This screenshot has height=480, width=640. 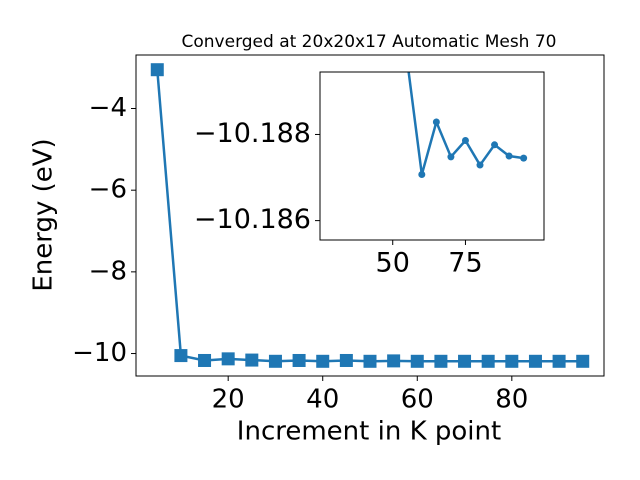 What do you see at coordinates (108, 108) in the screenshot?
I see `y-tick-label: −4` at bounding box center [108, 108].